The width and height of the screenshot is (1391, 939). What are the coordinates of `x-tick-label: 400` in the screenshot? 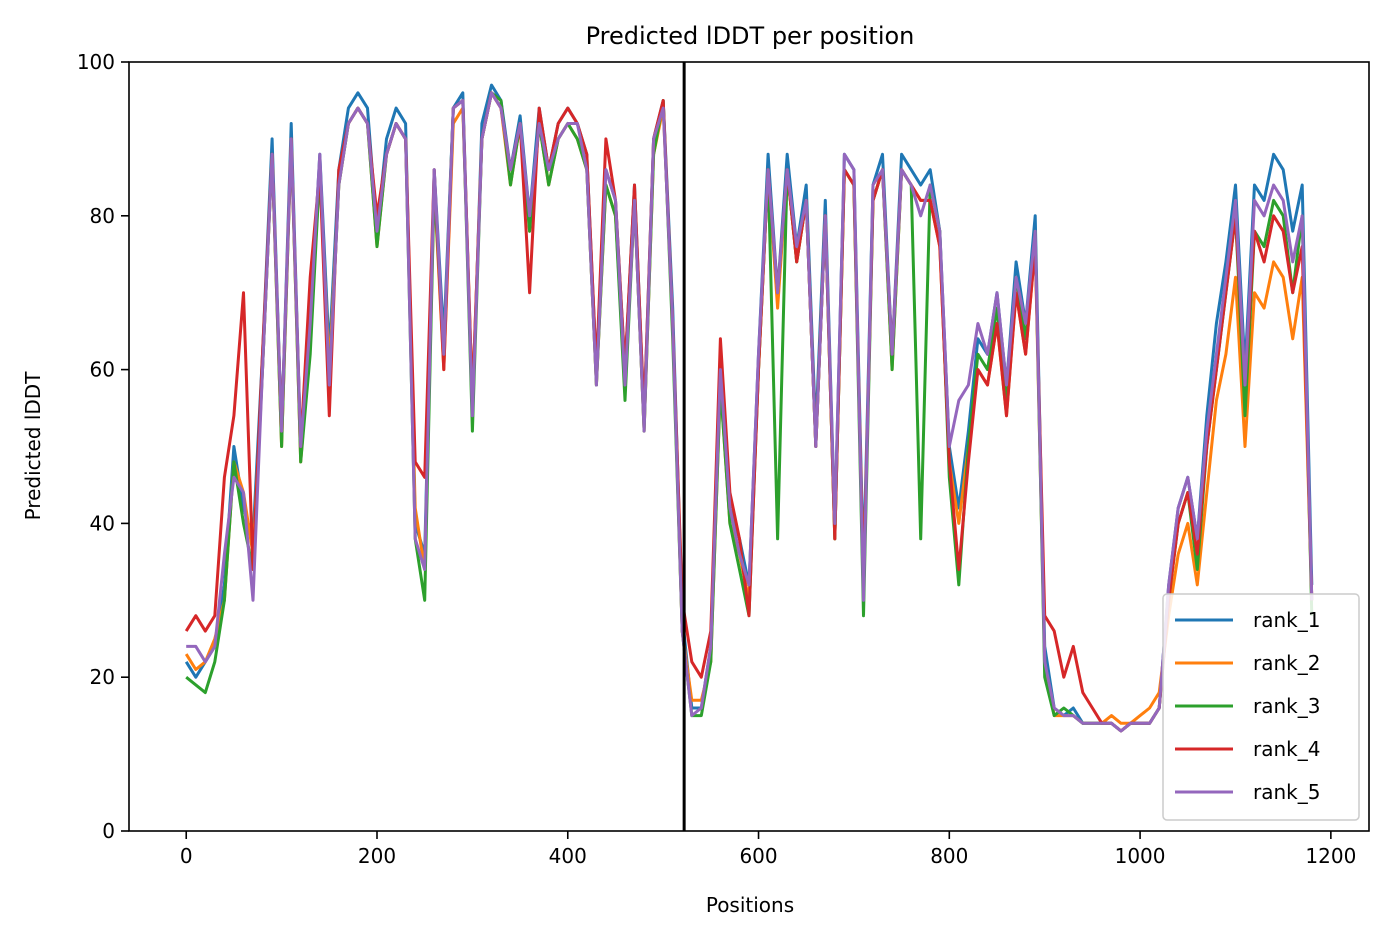 It's located at (568, 856).